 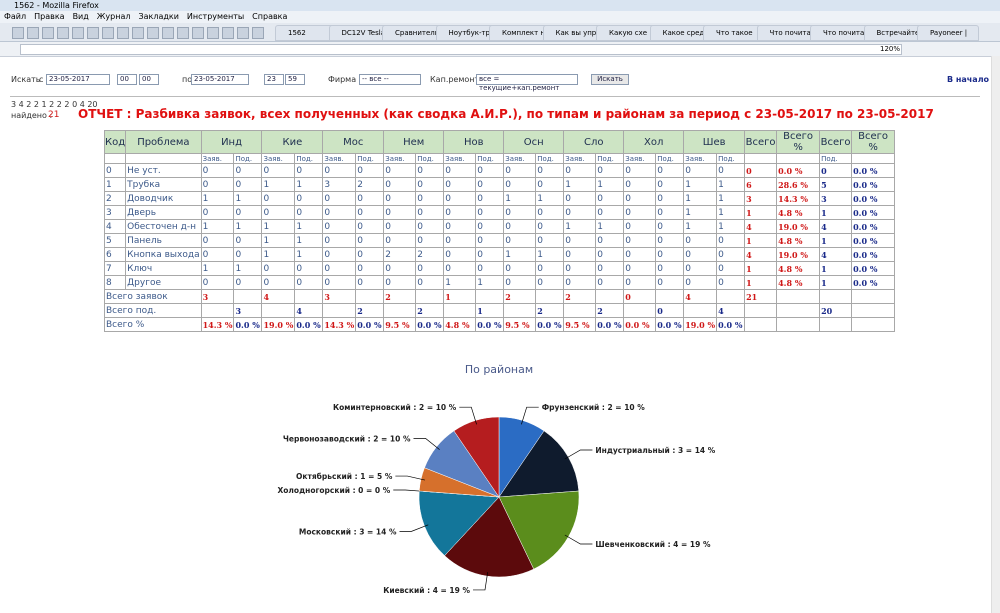 What do you see at coordinates (761, 296) in the screenshot?
I see `cell: 21` at bounding box center [761, 296].